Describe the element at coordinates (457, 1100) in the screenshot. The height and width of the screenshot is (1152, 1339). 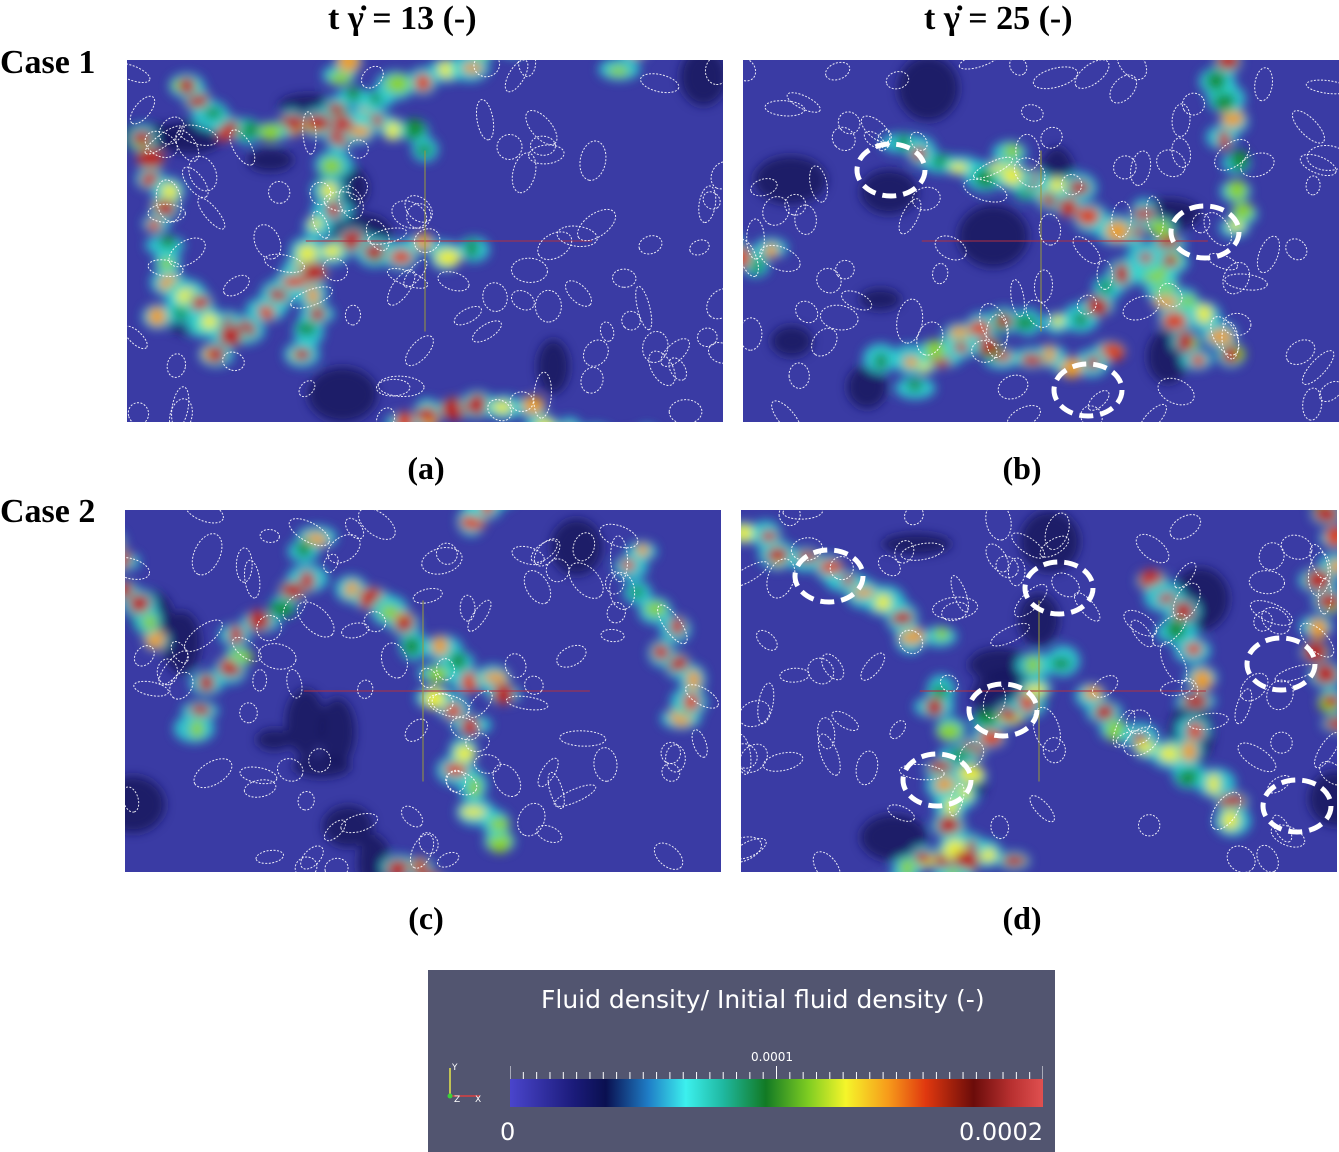
I see `axis-z-label: Z` at that location.